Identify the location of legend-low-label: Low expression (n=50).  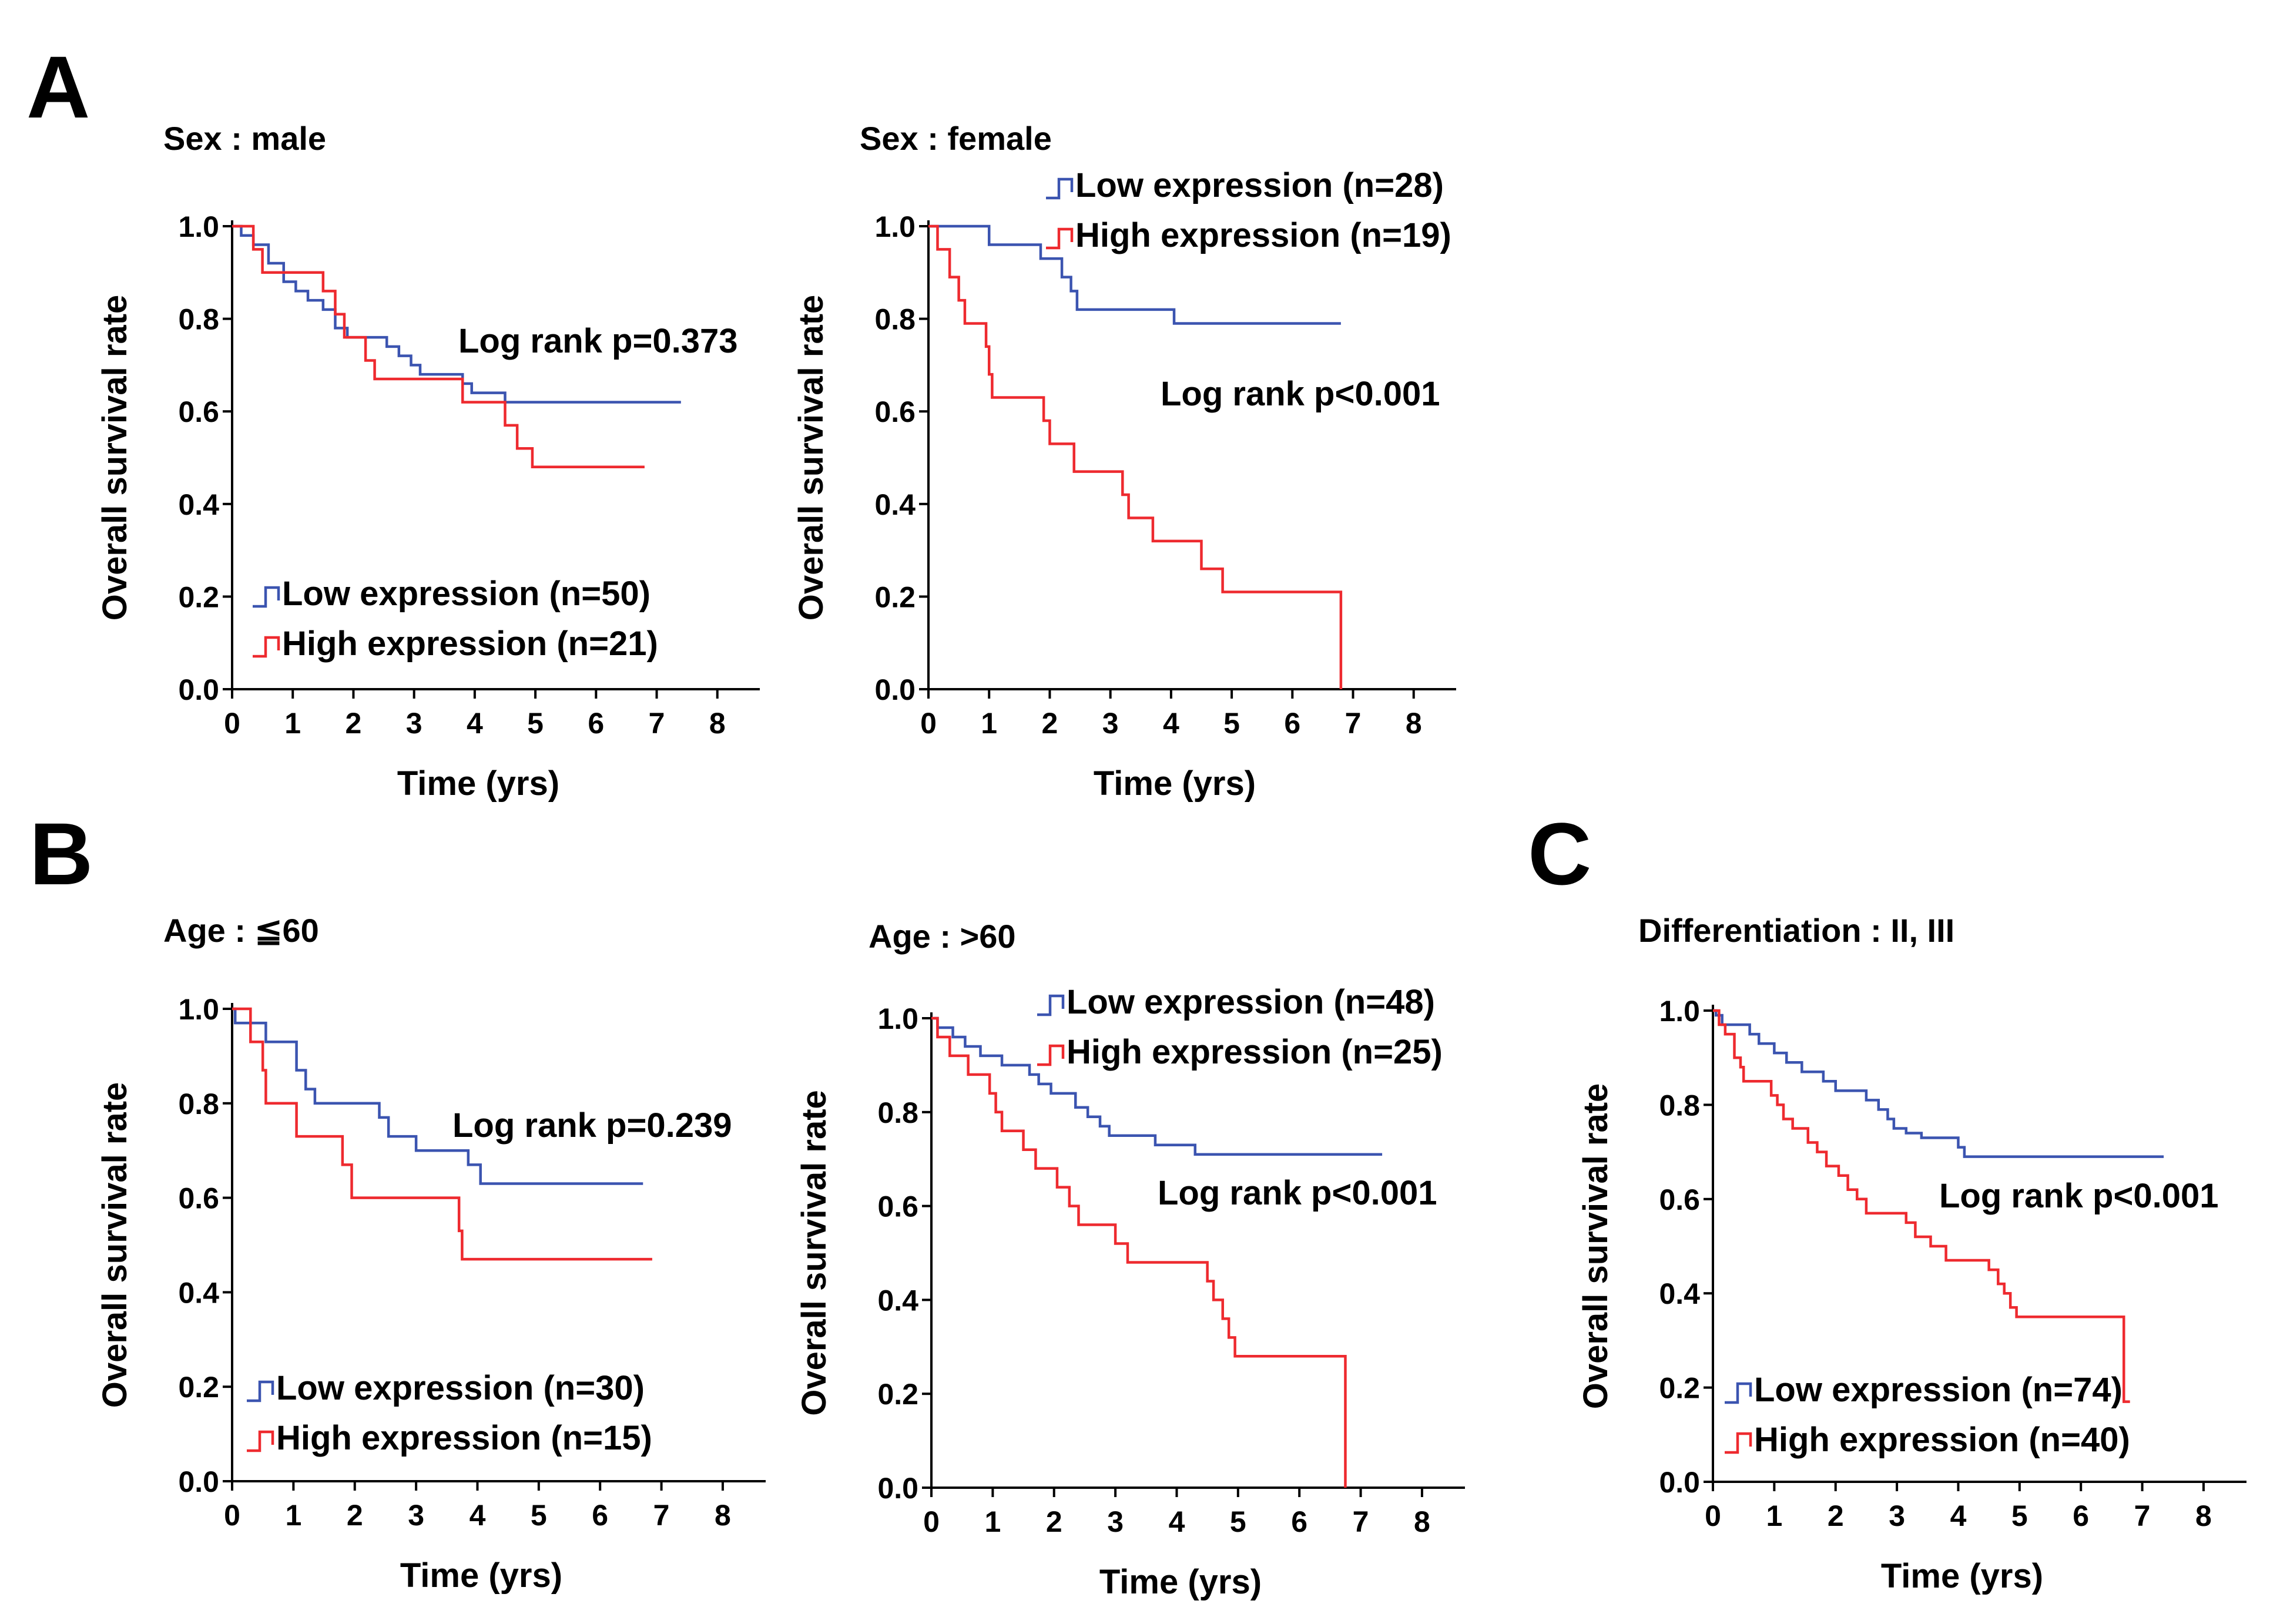
(466, 594).